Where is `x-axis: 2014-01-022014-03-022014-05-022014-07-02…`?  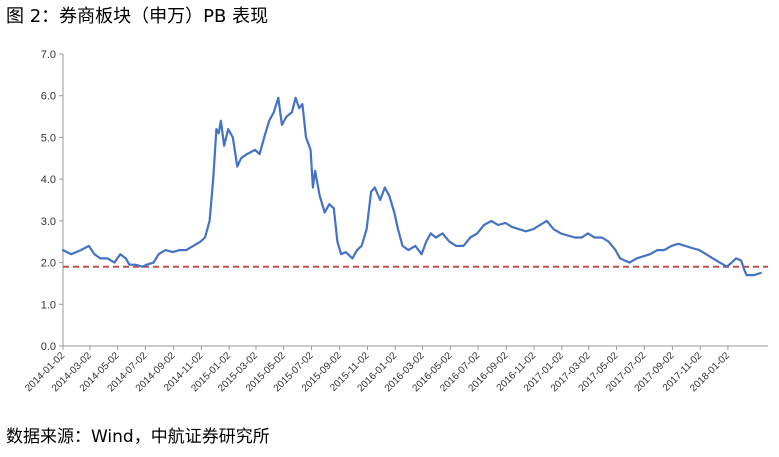 x-axis: 2014-01-022014-03-022014-05-022014-07-02… is located at coordinates (395, 369).